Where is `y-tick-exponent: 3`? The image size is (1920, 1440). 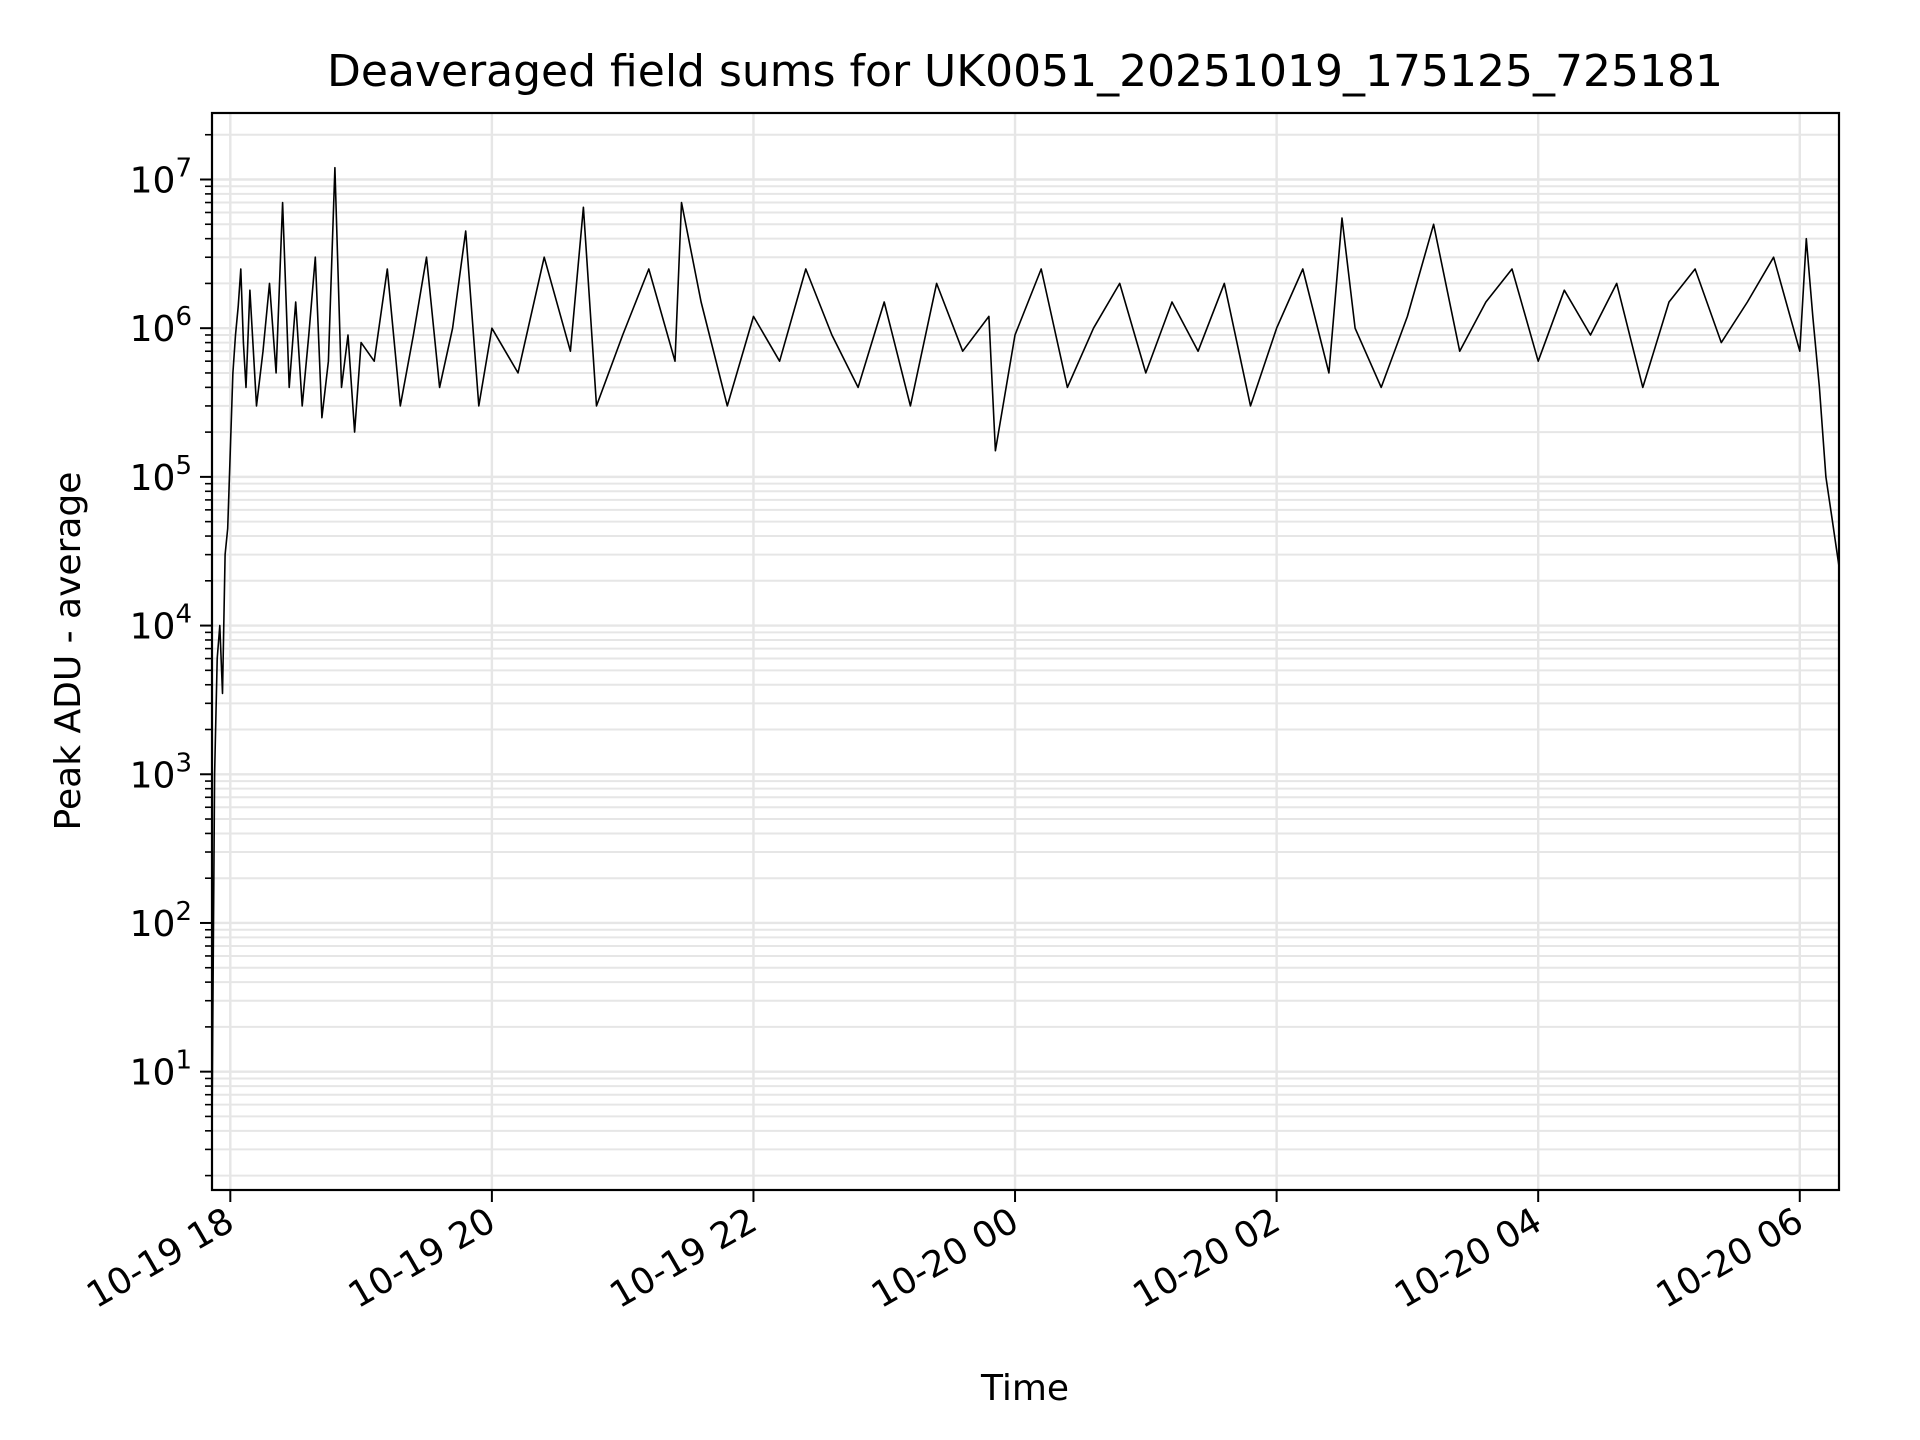 y-tick-exponent: 3 is located at coordinates (183, 763).